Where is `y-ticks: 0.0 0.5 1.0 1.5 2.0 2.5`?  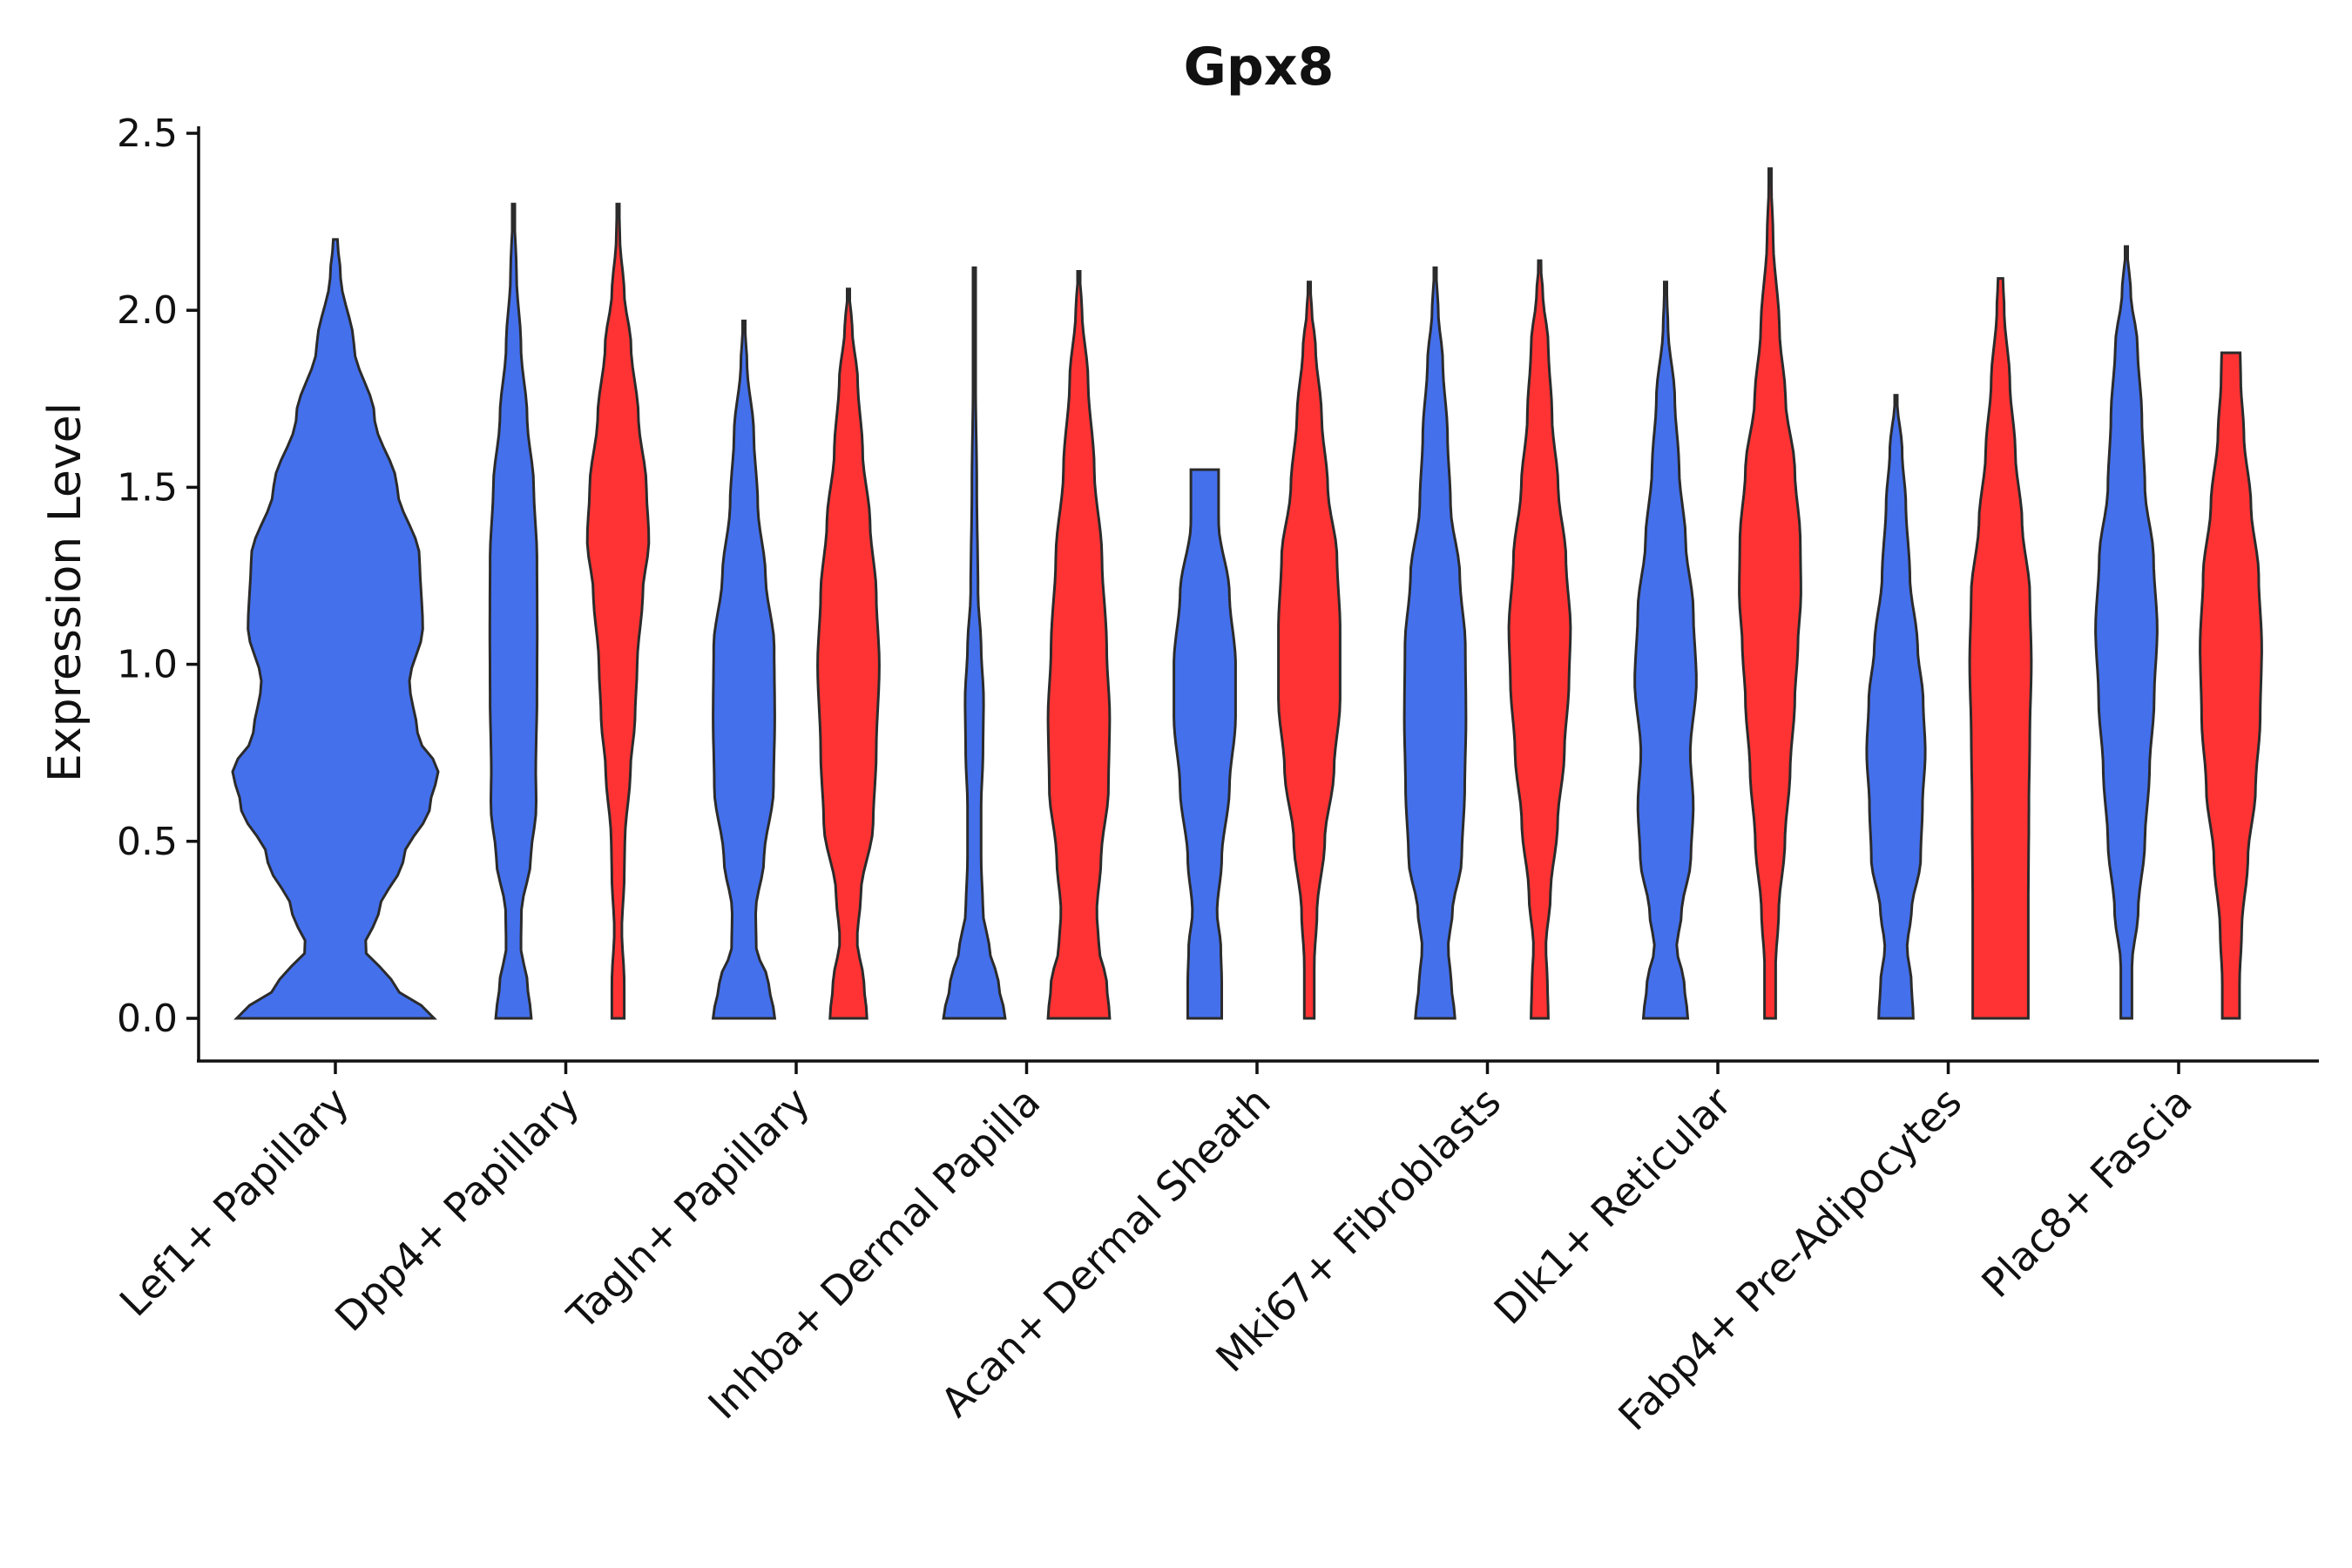 y-ticks: 0.0 0.5 1.0 1.5 2.0 2.5 is located at coordinates (158, 576).